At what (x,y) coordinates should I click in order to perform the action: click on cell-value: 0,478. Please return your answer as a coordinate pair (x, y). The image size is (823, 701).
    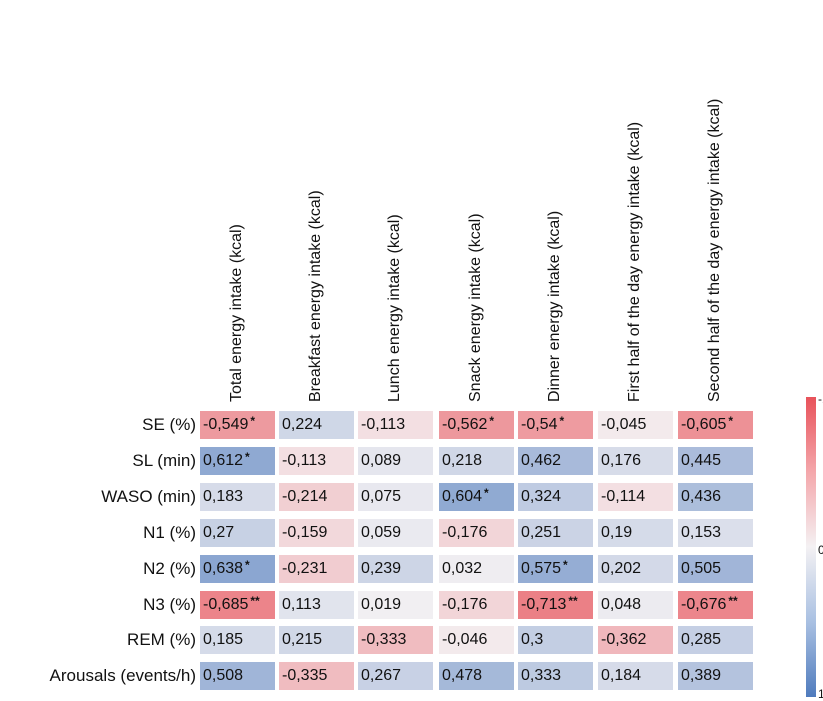
    Looking at the image, I should click on (462, 676).